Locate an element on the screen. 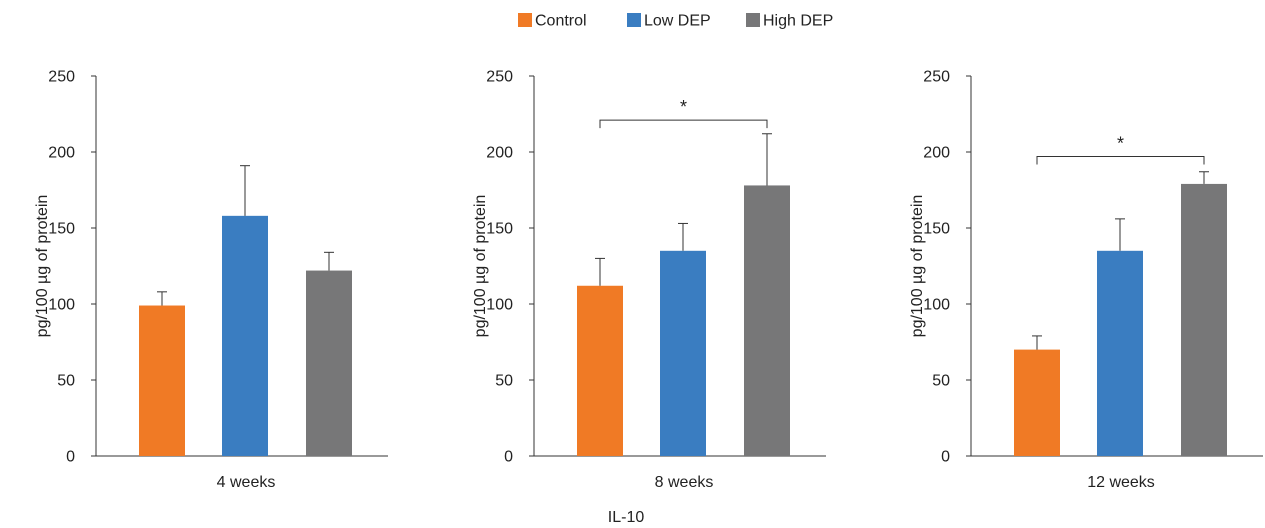  legend-label-low-dep: Low DEP is located at coordinates (677, 21).